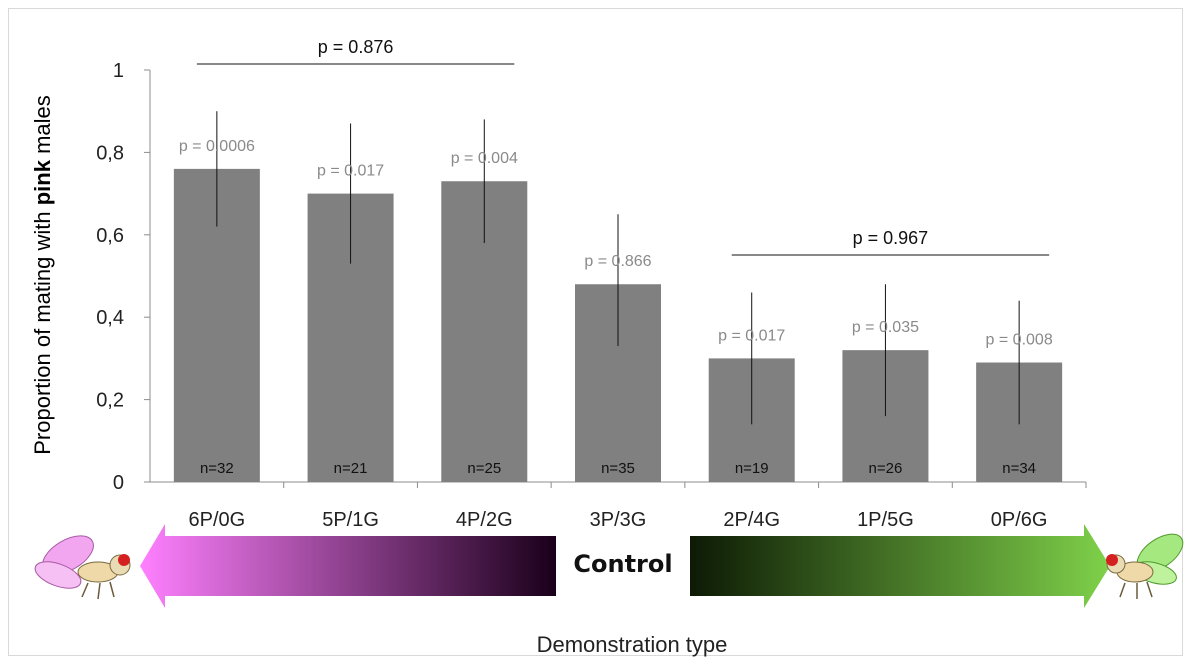 Image resolution: width=1192 pixels, height=663 pixels. What do you see at coordinates (891, 238) in the screenshot?
I see `bracket-p-value: p = 0.967` at bounding box center [891, 238].